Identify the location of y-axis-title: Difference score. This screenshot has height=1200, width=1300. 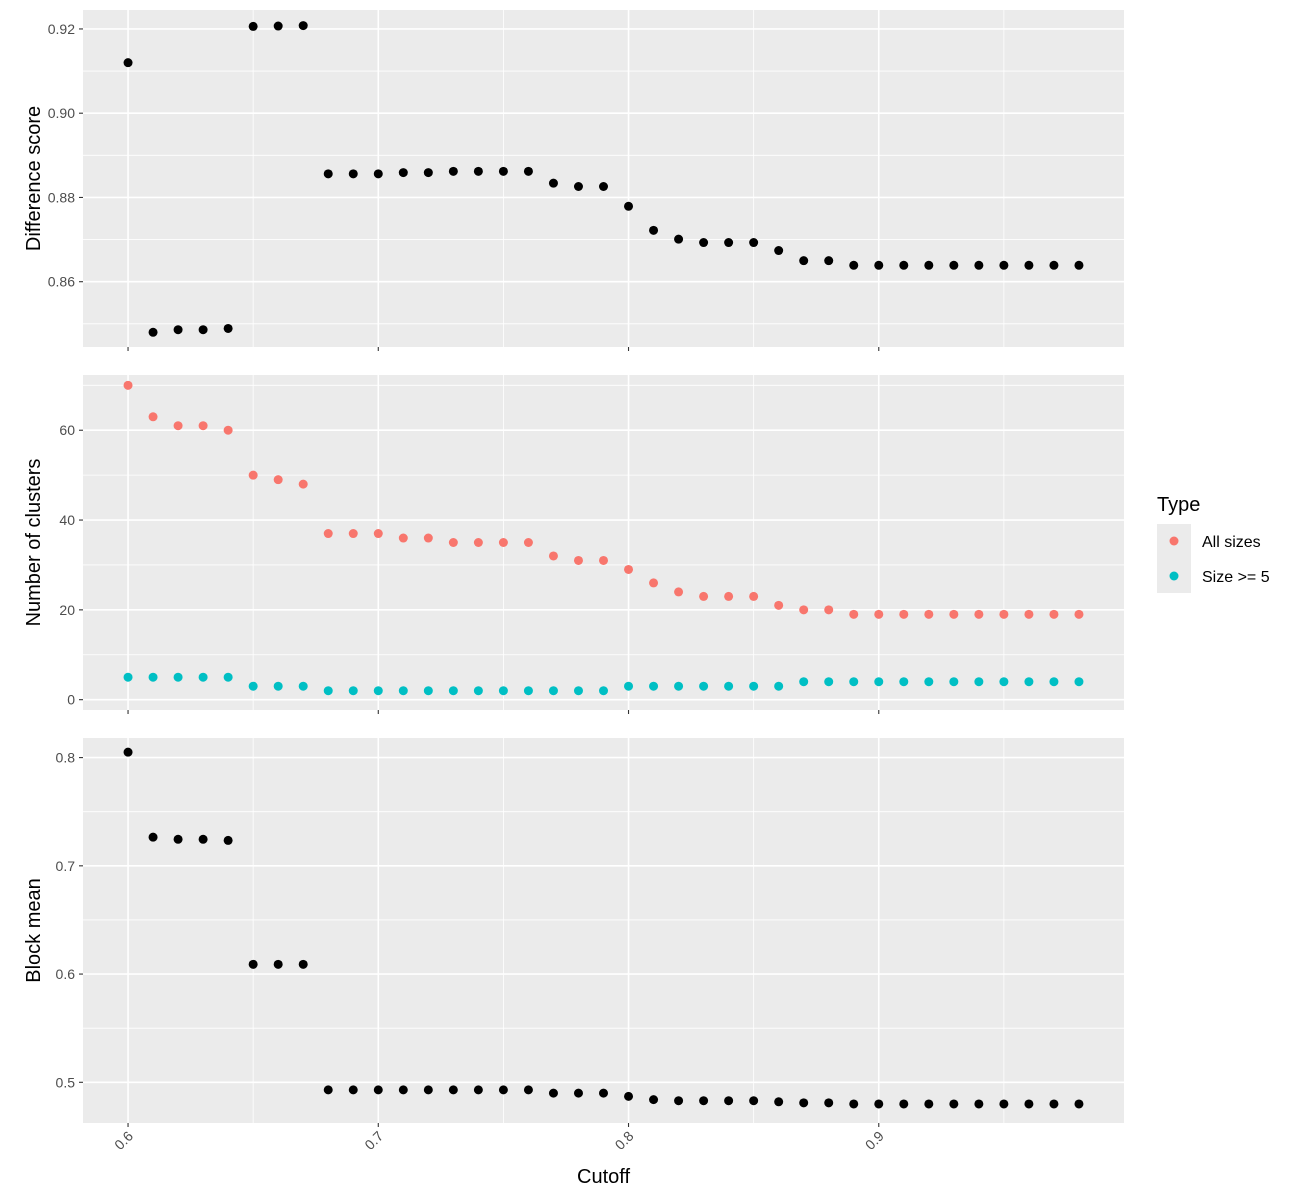
(34, 178).